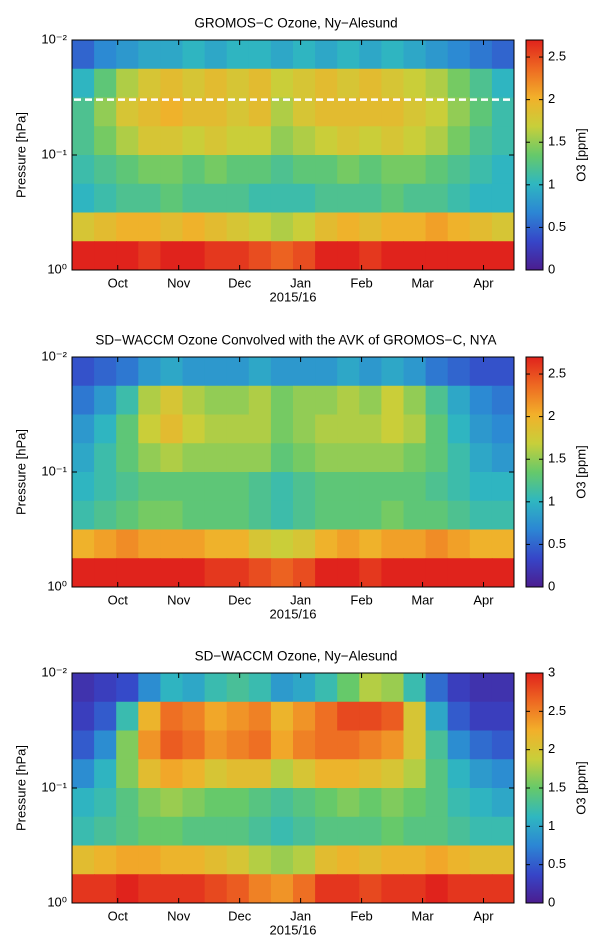 The height and width of the screenshot is (945, 593). I want to click on y-tick-label: 10⁻¹, so click(54, 153).